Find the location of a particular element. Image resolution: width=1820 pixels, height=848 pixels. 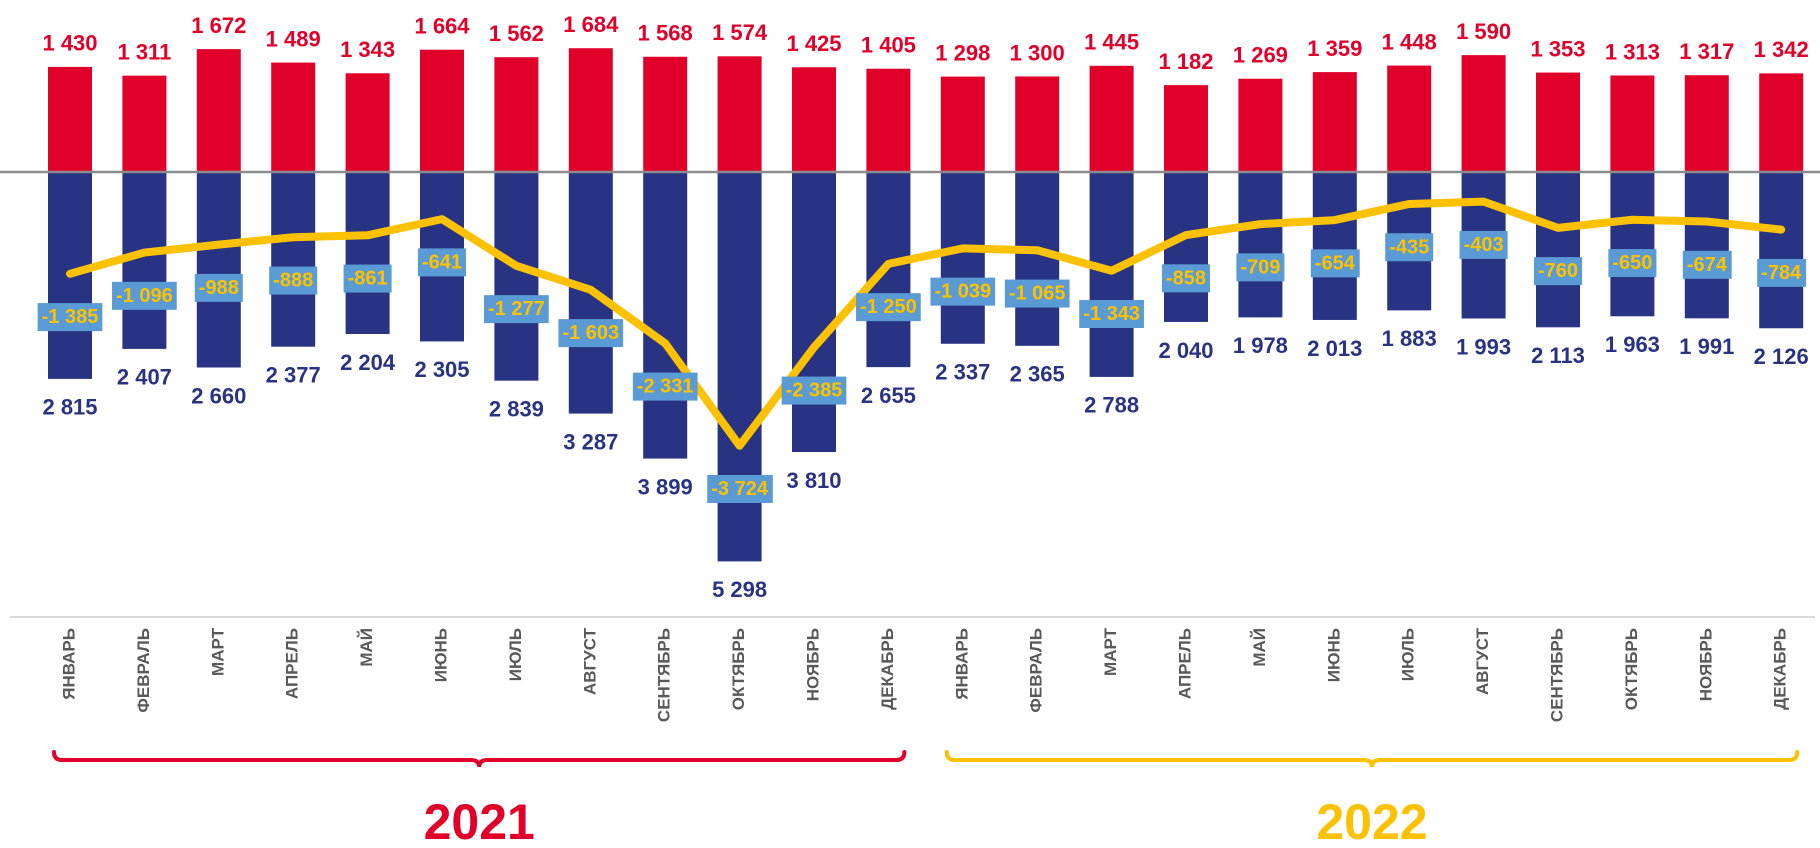

data-label: 1 359 is located at coordinates (1334, 48).